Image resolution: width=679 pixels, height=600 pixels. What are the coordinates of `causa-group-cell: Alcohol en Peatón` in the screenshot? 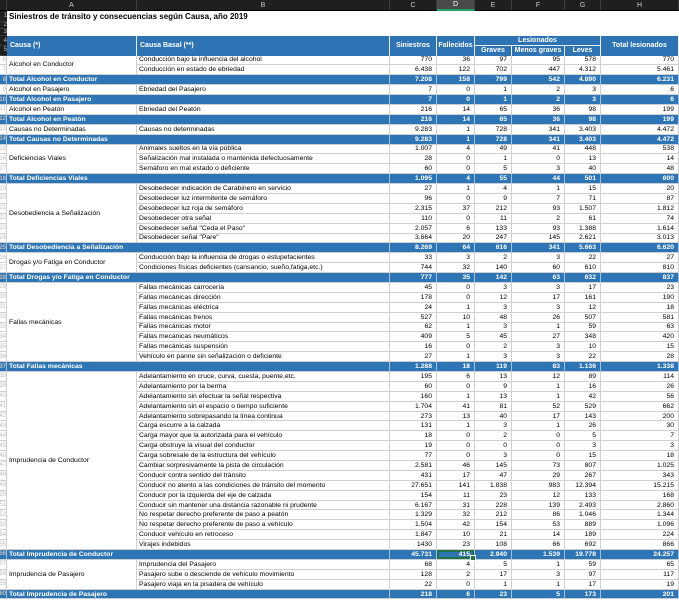 It's located at (72, 109).